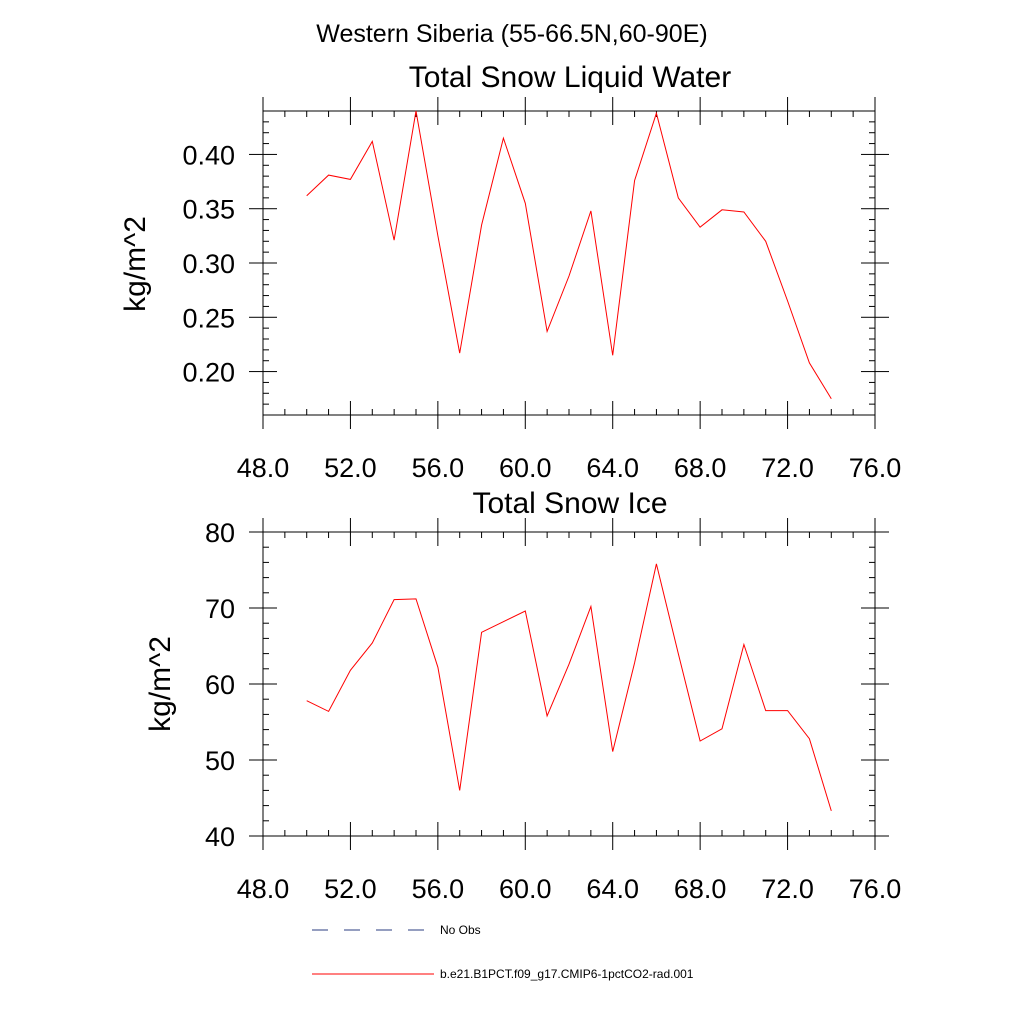 The height and width of the screenshot is (1024, 1024). What do you see at coordinates (350, 889) in the screenshot?
I see `snow-ice-x-tick-label: 52.0` at bounding box center [350, 889].